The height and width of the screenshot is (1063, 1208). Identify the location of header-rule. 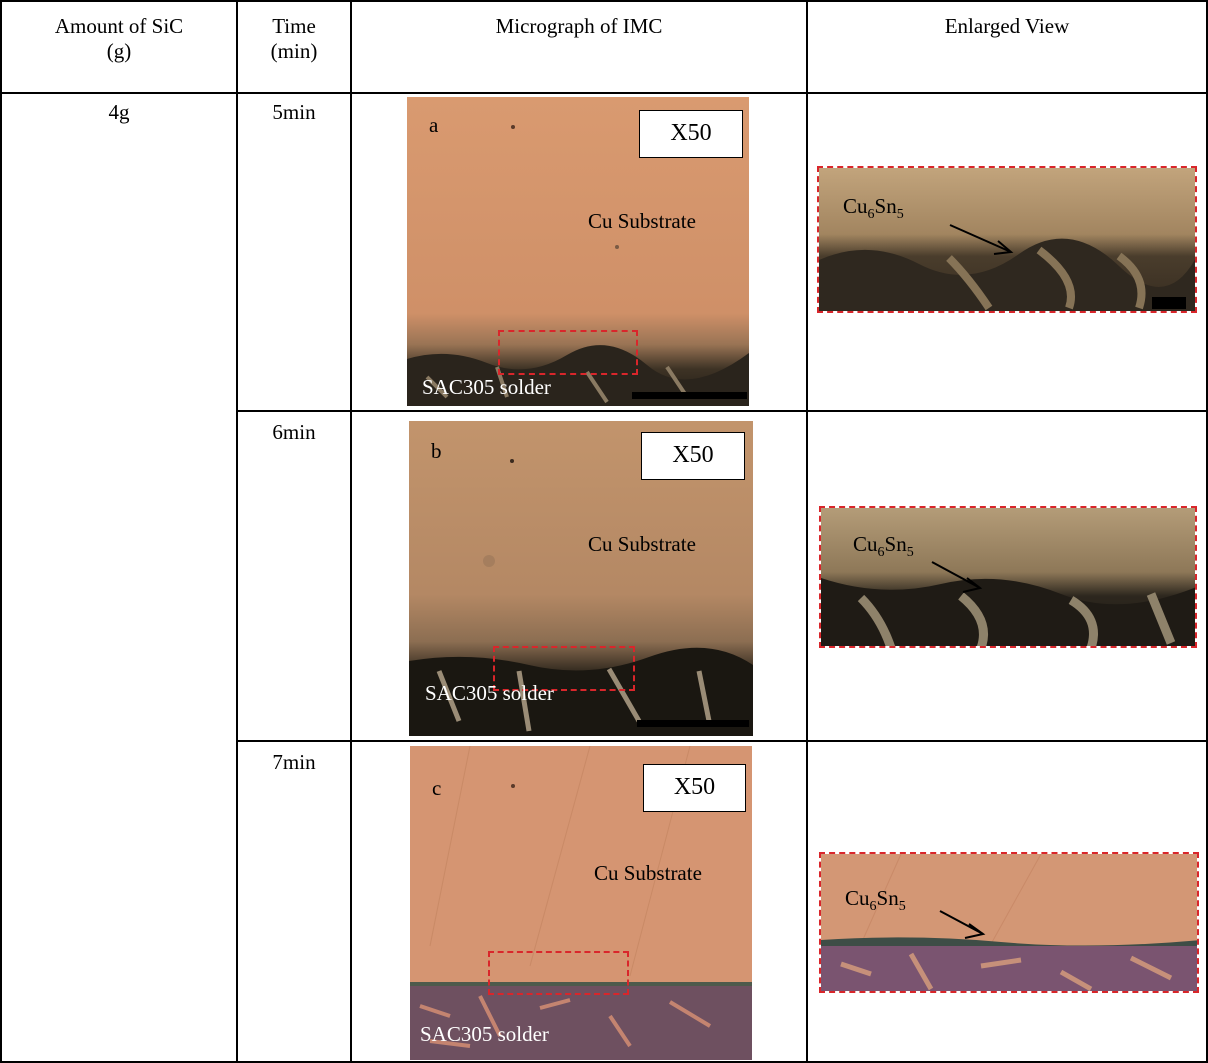
(604, 93).